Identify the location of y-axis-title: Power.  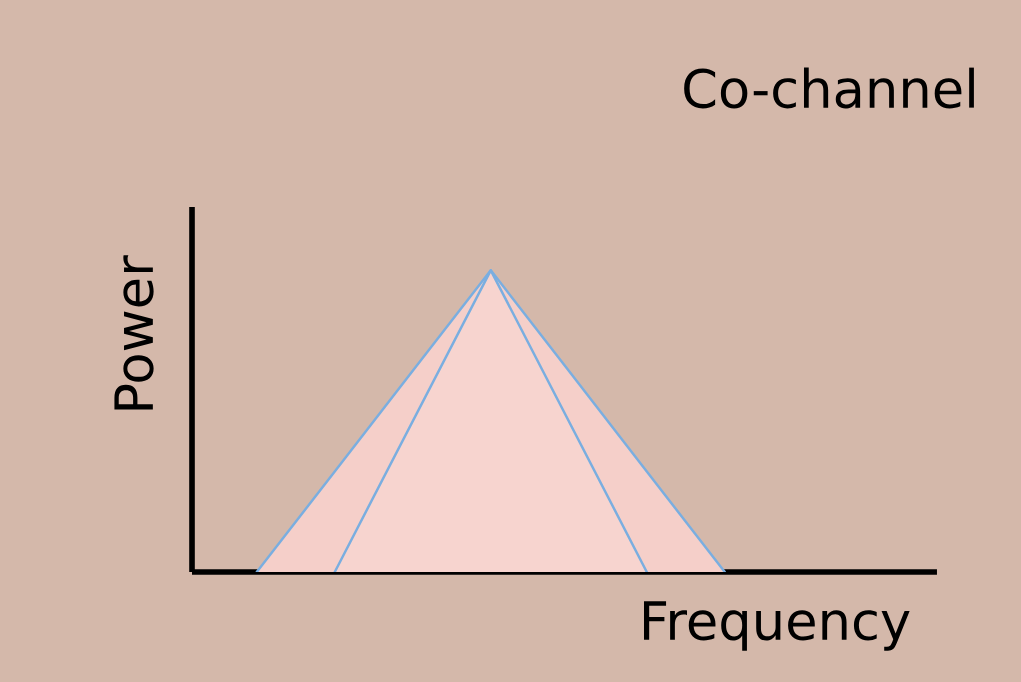
(134, 332).